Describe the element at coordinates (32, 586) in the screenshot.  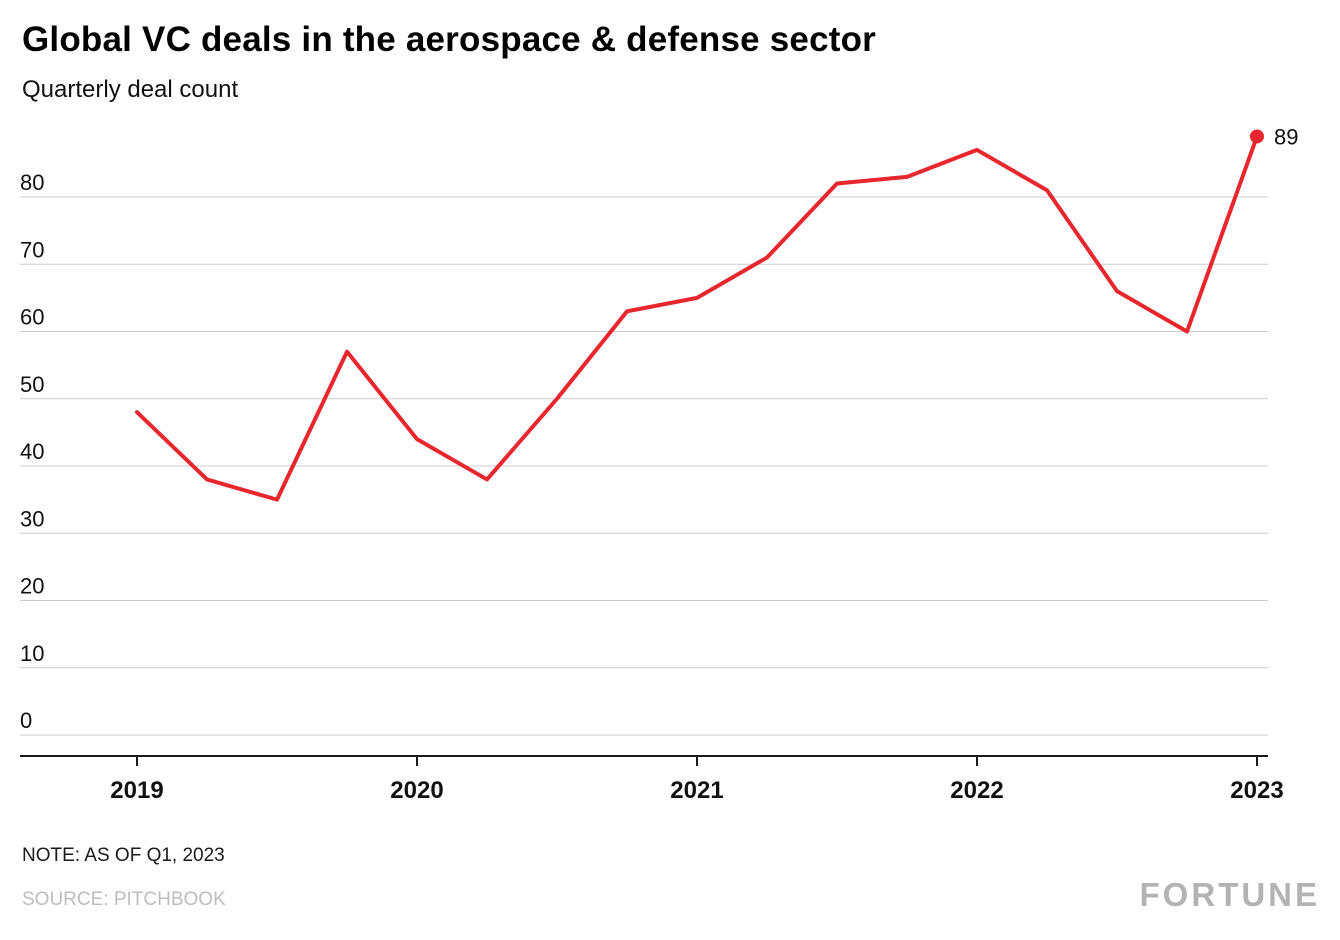
I see `y-axis-label: 20` at that location.